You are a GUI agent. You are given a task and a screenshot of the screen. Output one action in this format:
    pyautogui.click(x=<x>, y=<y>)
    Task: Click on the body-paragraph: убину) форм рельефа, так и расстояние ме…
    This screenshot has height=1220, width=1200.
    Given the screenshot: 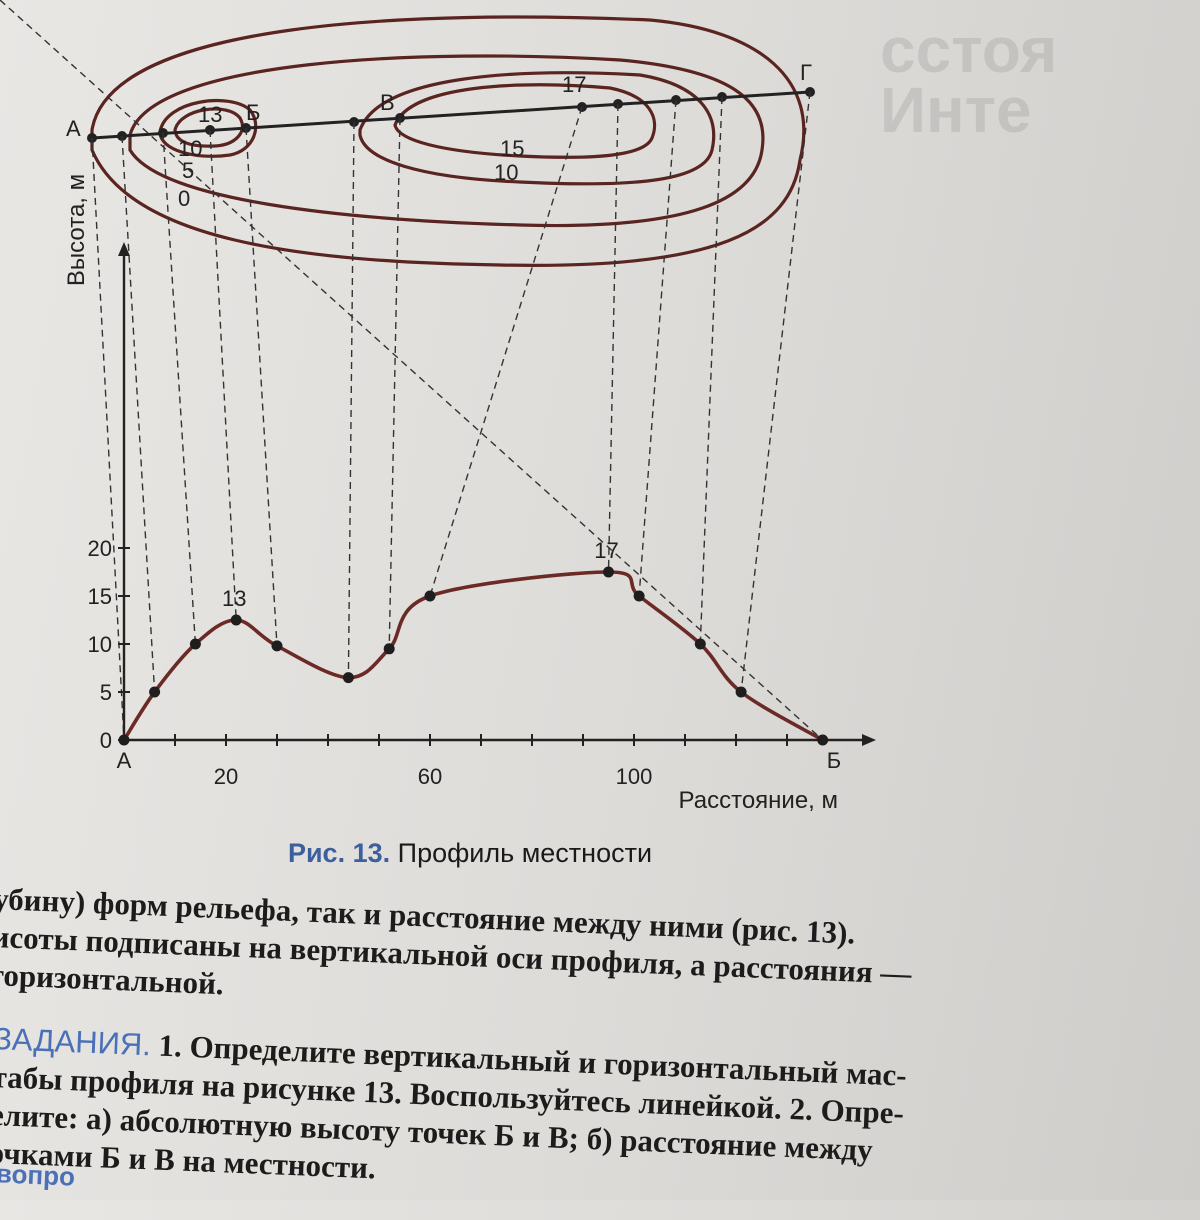 What is the action you would take?
    pyautogui.click(x=600, y=961)
    